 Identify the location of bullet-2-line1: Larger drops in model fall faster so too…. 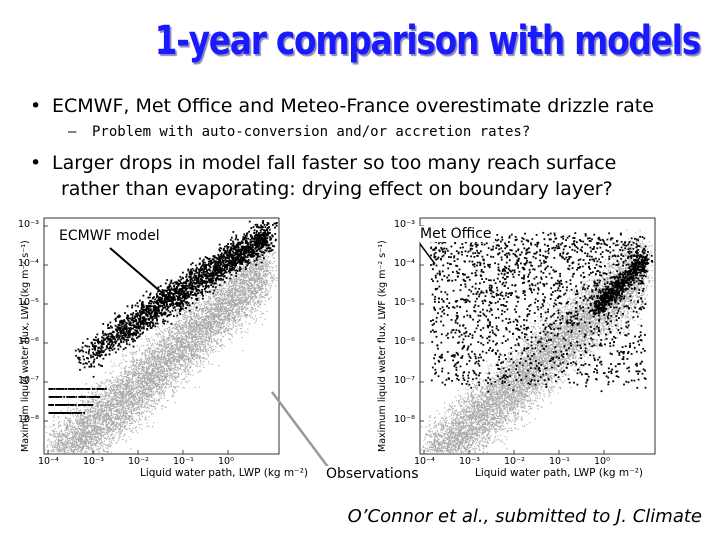
(334, 163).